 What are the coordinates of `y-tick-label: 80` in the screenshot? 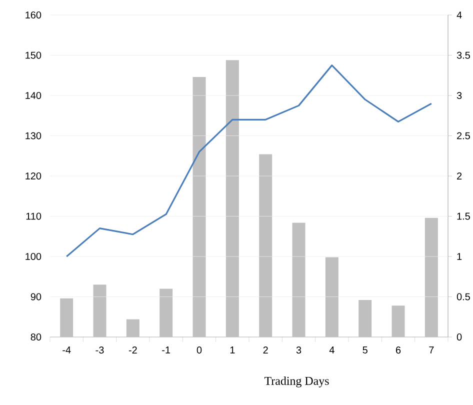 It's located at (36, 337).